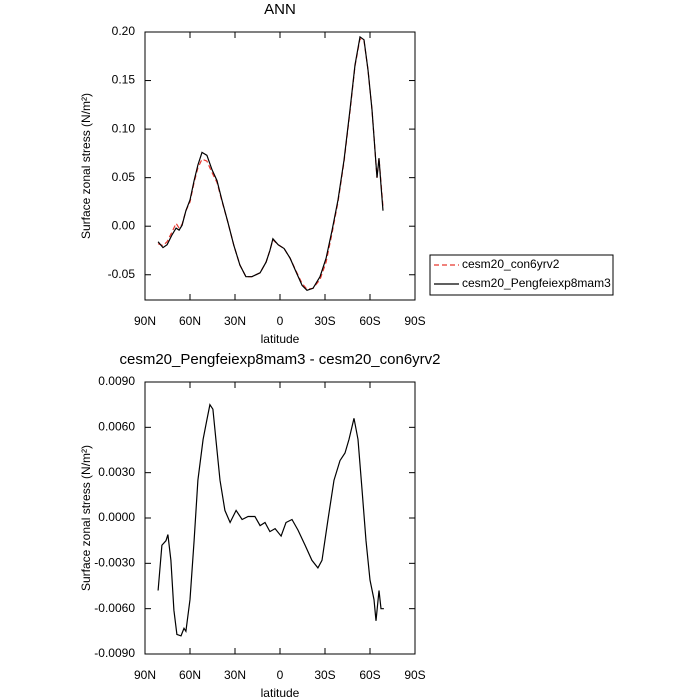 This screenshot has height=700, width=700. I want to click on y-tick-label: -0.05, so click(122, 274).